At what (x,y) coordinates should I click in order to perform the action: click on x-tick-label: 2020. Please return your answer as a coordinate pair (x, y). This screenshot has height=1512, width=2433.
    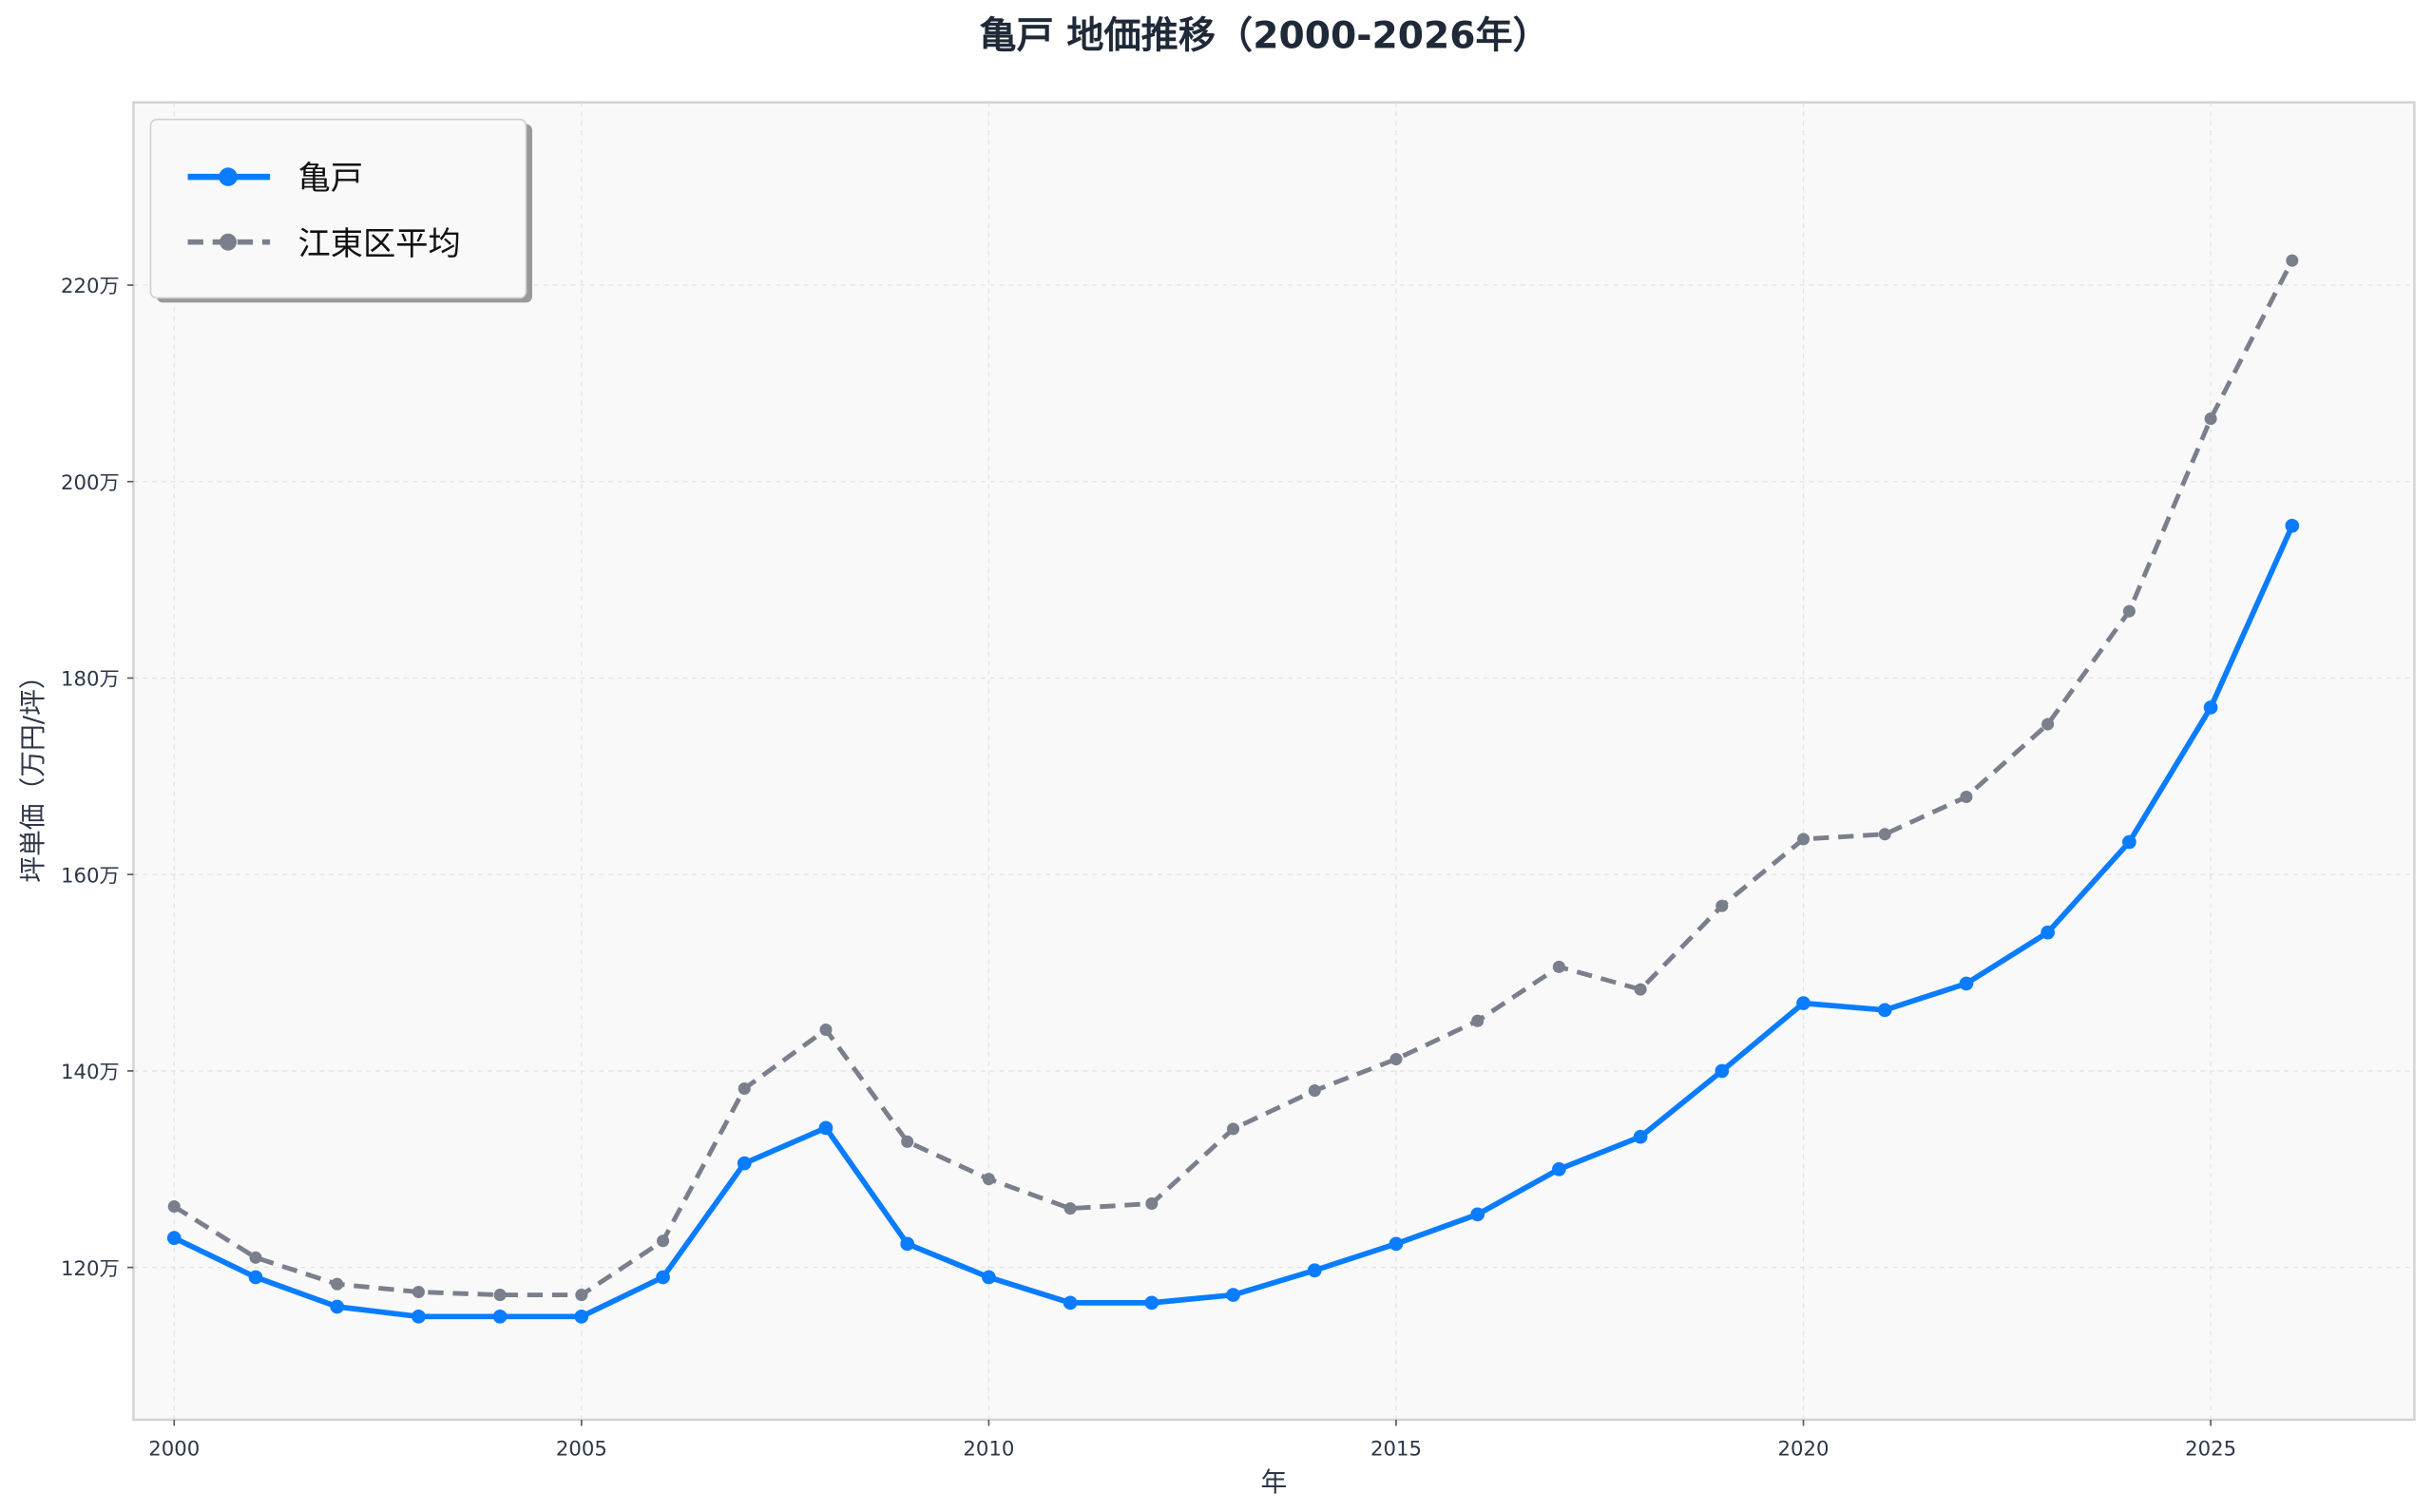
    Looking at the image, I should click on (1804, 1449).